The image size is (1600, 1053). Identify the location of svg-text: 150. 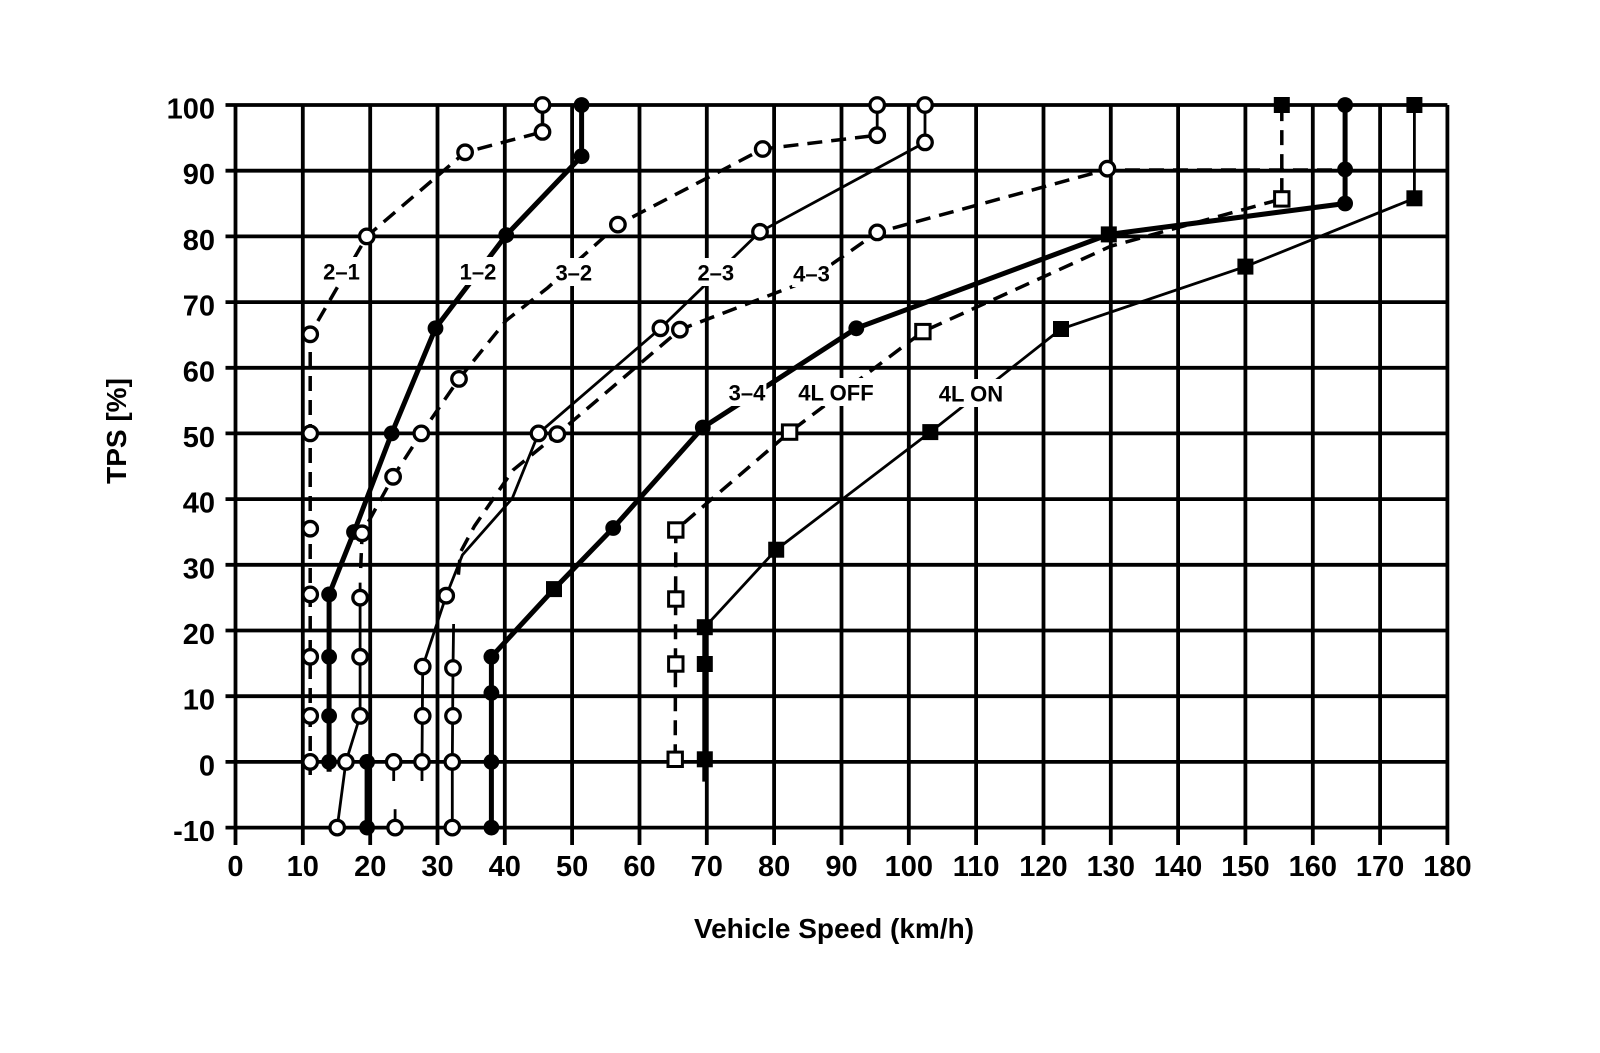
(1245, 867).